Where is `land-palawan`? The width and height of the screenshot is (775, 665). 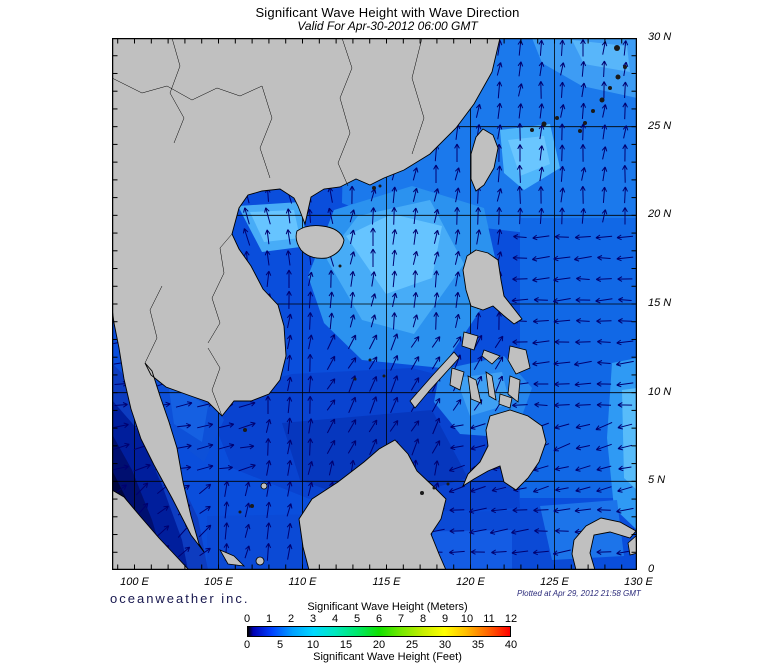
land-palawan is located at coordinates (434, 380).